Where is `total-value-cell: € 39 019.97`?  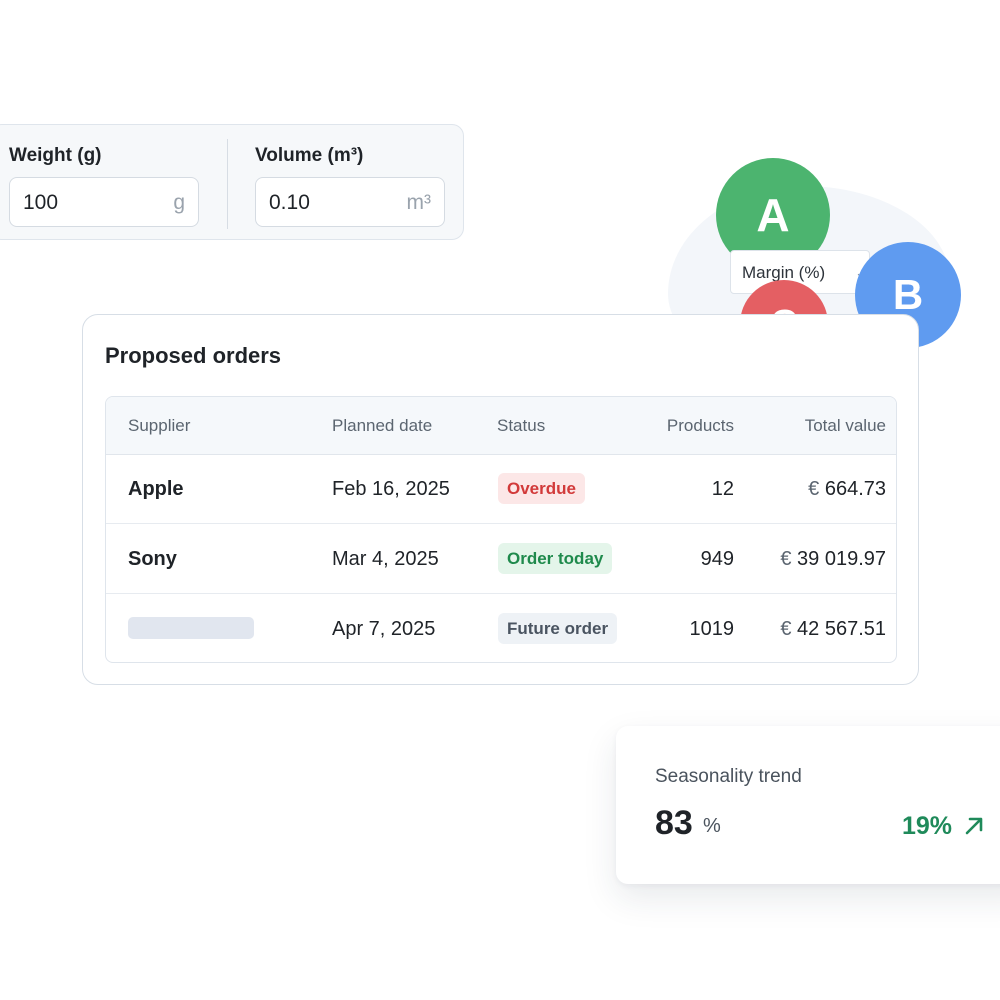 total-value-cell: € 39 019.97 is located at coordinates (833, 559).